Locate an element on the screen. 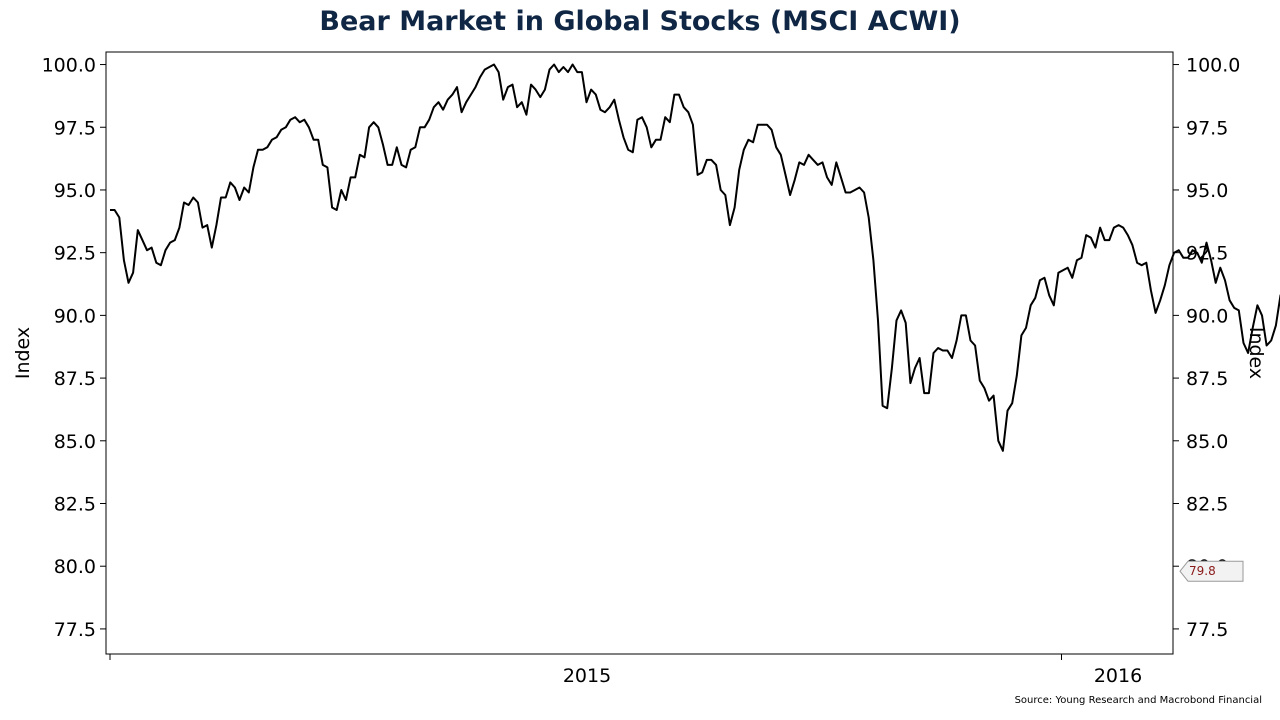 This screenshot has height=720, width=1280. chart-title: Bear Market in Global Stocks (MSCI ACWI) is located at coordinates (640, 21).